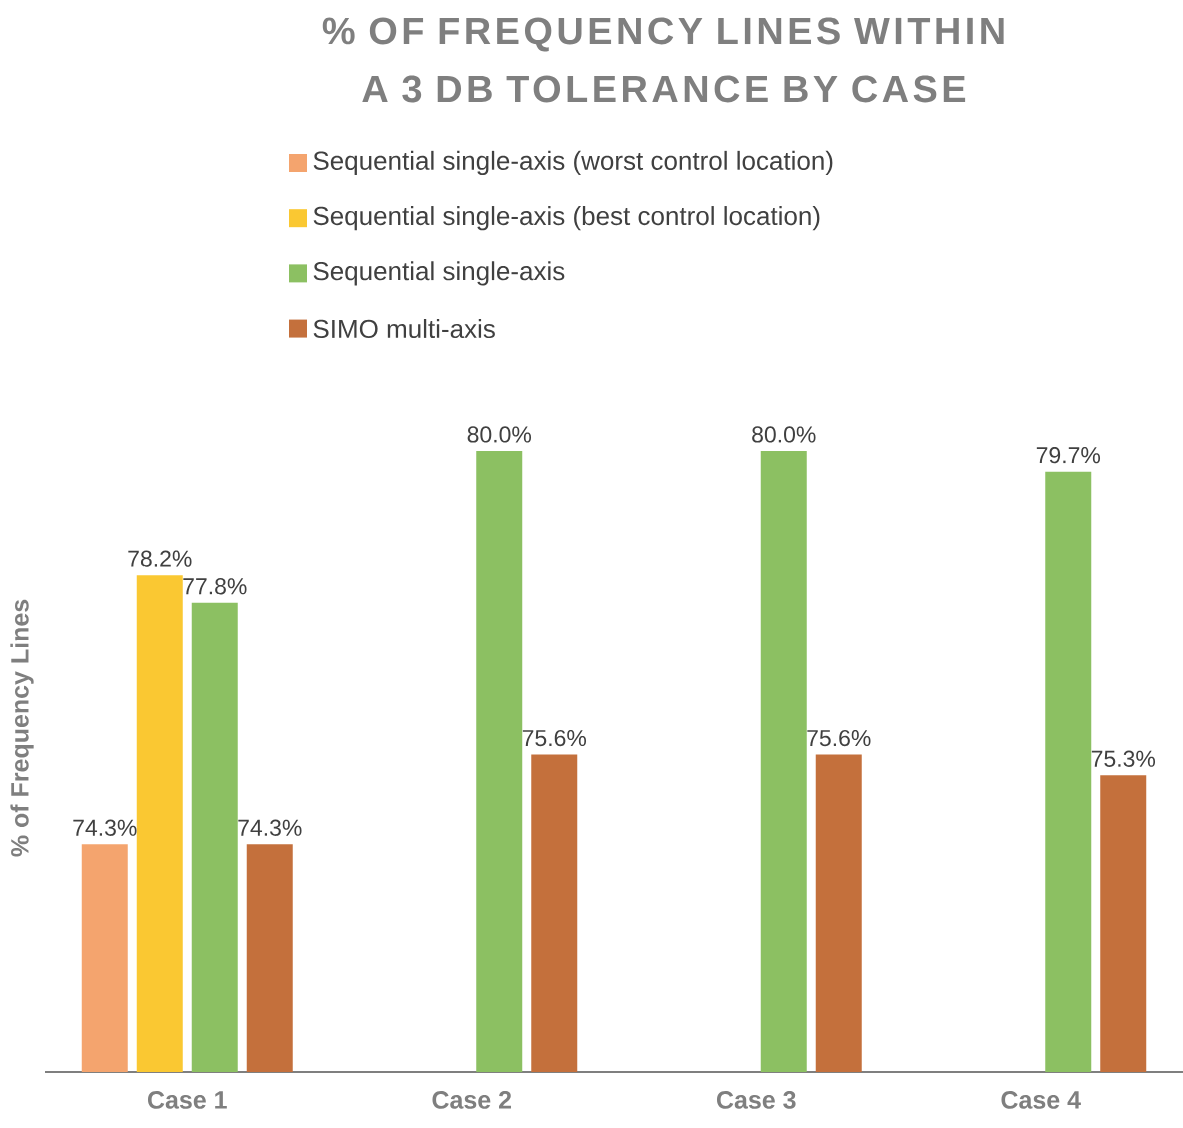  Describe the element at coordinates (187, 1100) in the screenshot. I see `x-tick-label: Case 1` at that location.